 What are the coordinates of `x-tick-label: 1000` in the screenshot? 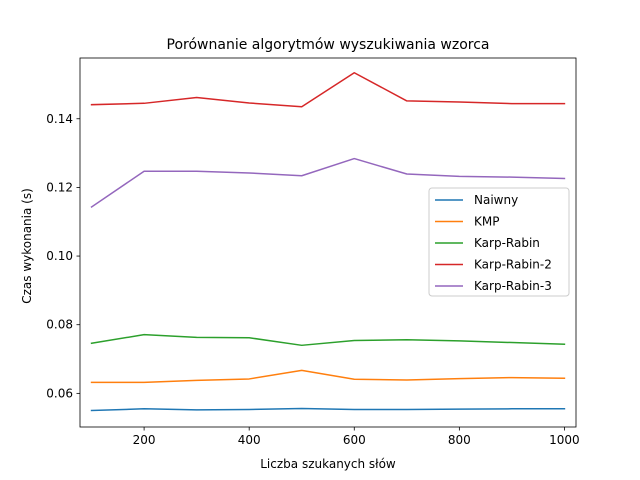 It's located at (564, 440).